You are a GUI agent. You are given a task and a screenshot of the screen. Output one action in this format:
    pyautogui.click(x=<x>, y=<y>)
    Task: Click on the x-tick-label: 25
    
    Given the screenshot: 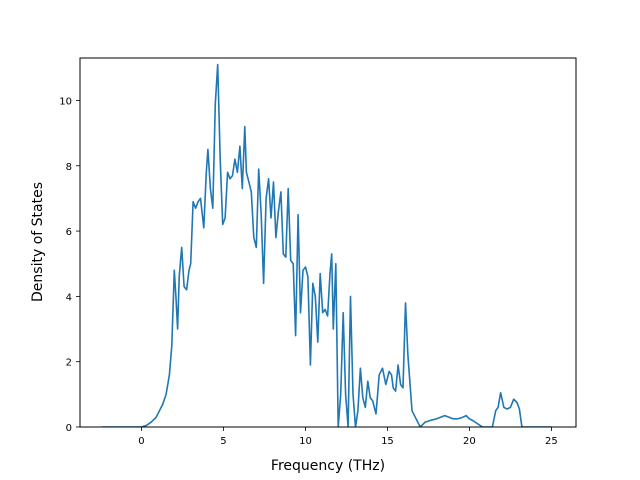 What is the action you would take?
    pyautogui.click(x=551, y=441)
    